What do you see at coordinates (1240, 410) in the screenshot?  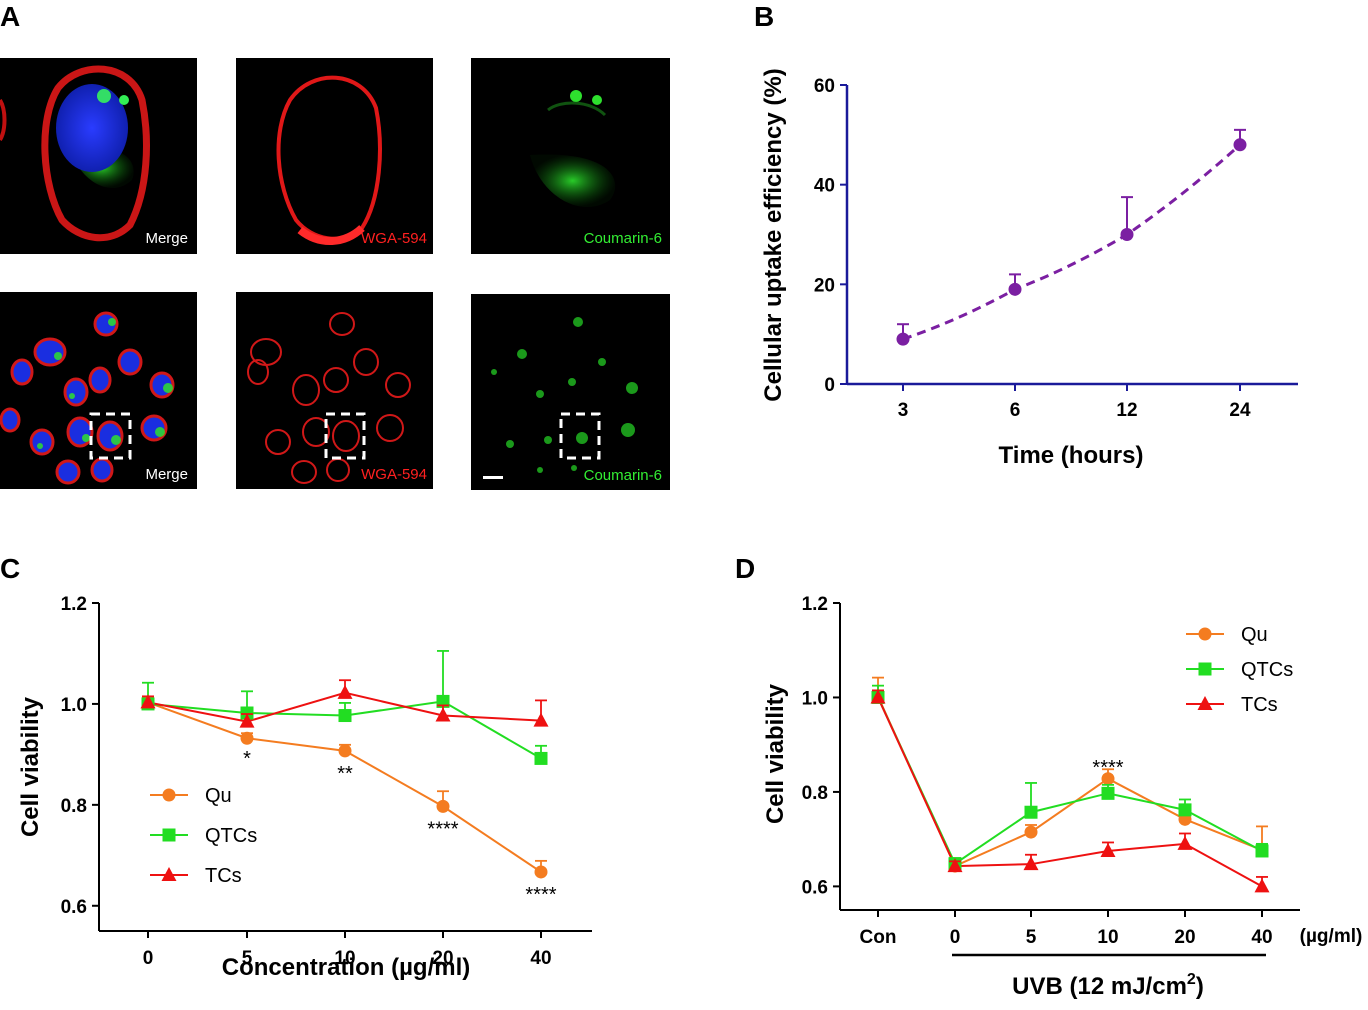 I see `b-x-tick-label: 24` at bounding box center [1240, 410].